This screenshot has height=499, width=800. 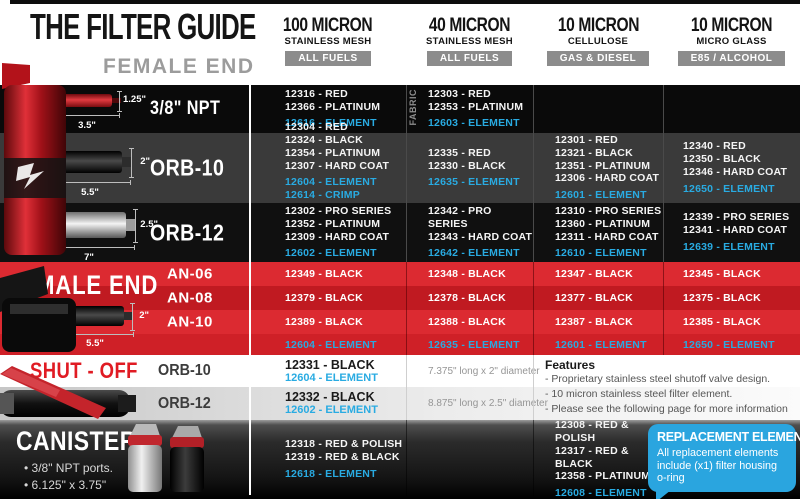 I want to click on element-numbers: 12610 - ELEMENT, so click(x=601, y=253).